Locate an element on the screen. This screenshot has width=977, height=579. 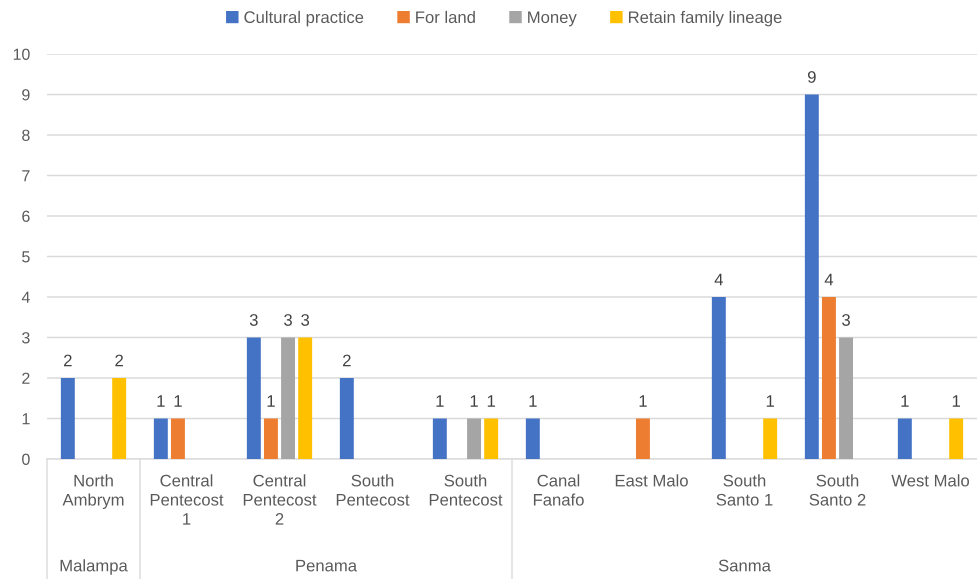
data-label: 9 is located at coordinates (812, 77).